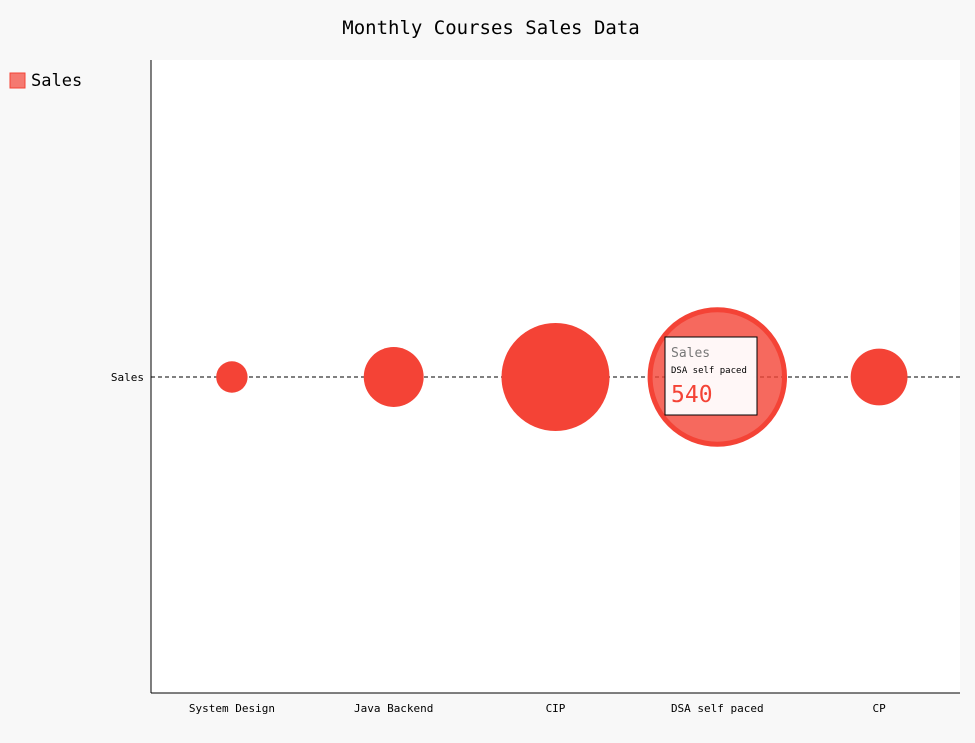 The width and height of the screenshot is (975, 743). What do you see at coordinates (56, 81) in the screenshot?
I see `legend-label: Sales` at bounding box center [56, 81].